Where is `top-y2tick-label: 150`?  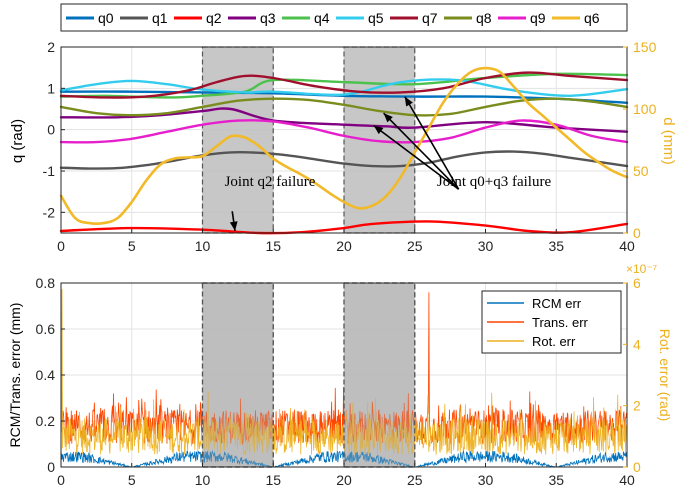 top-y2tick-label: 150 is located at coordinates (645, 47).